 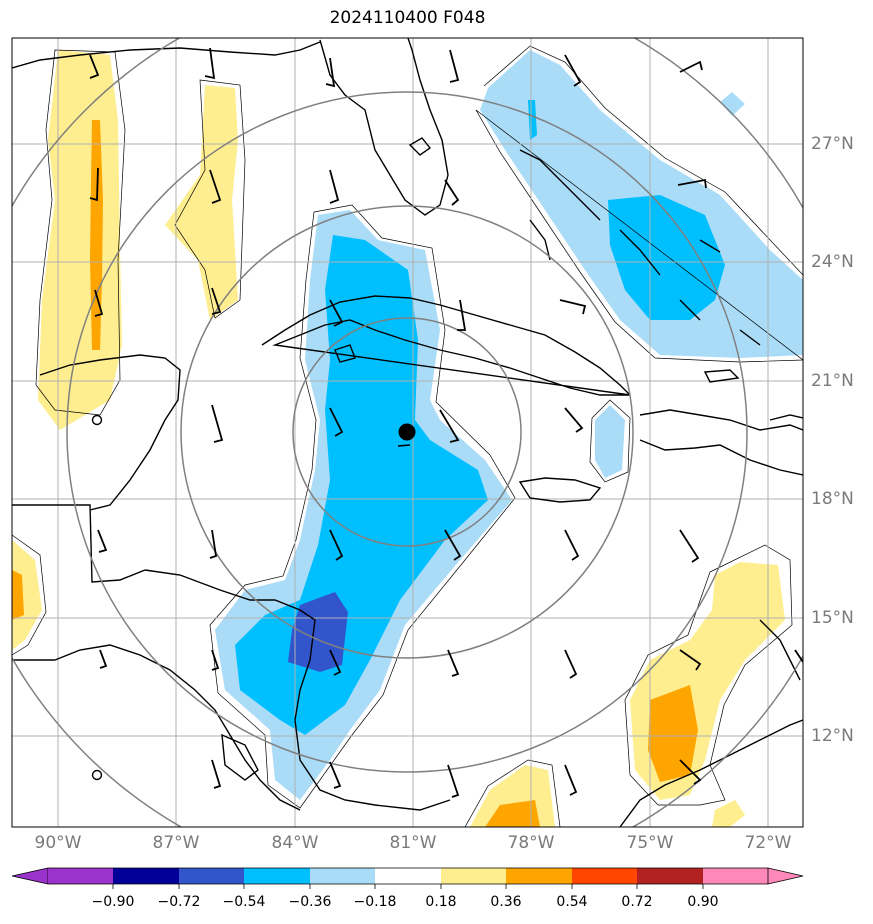 What do you see at coordinates (832, 381) in the screenshot?
I see `lat-label-21n: 21°N` at bounding box center [832, 381].